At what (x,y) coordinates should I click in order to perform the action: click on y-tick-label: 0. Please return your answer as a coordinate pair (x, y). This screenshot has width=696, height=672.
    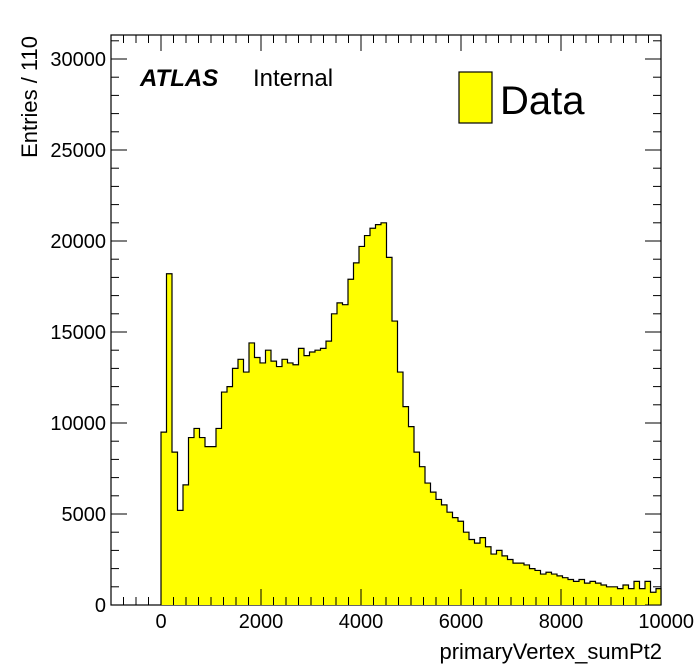
    Looking at the image, I should click on (100, 606).